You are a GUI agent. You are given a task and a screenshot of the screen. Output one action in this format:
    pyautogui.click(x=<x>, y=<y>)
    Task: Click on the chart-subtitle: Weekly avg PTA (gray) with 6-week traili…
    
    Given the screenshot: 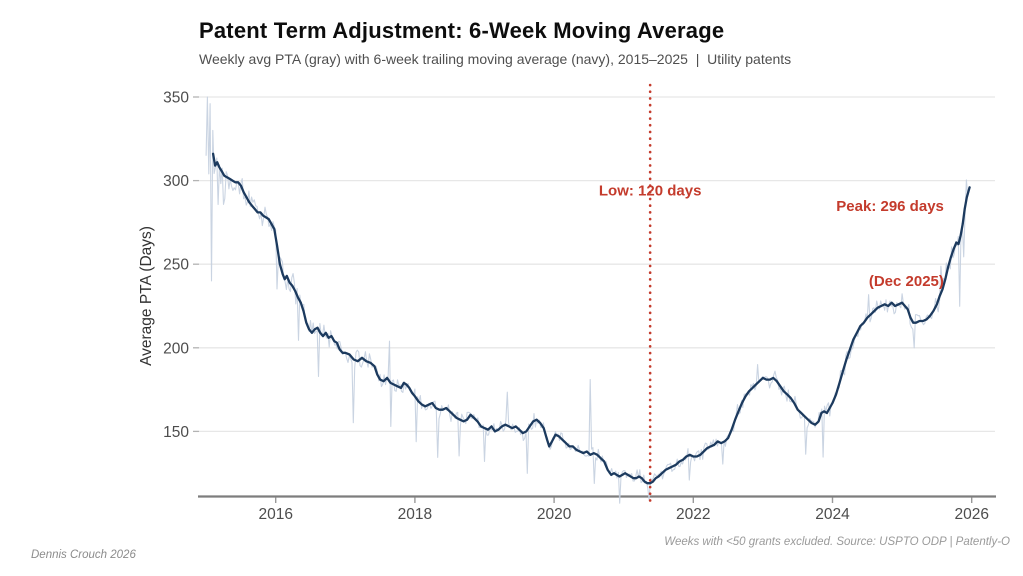 What is the action you would take?
    pyautogui.click(x=495, y=59)
    